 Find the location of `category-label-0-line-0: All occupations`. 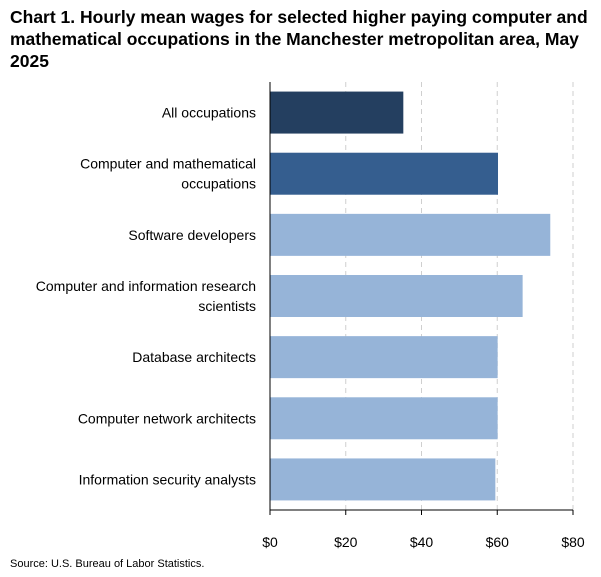

category-label-0-line-0: All occupations is located at coordinates (209, 113).